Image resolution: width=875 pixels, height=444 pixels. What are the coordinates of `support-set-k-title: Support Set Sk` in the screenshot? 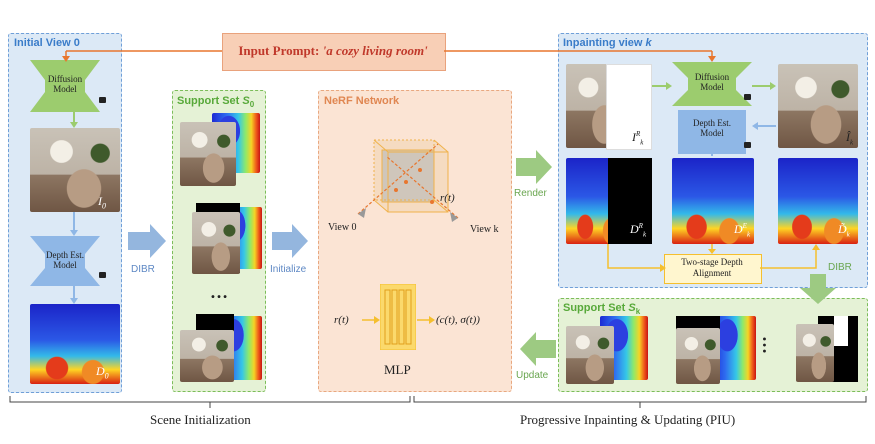 It's located at (601, 309).